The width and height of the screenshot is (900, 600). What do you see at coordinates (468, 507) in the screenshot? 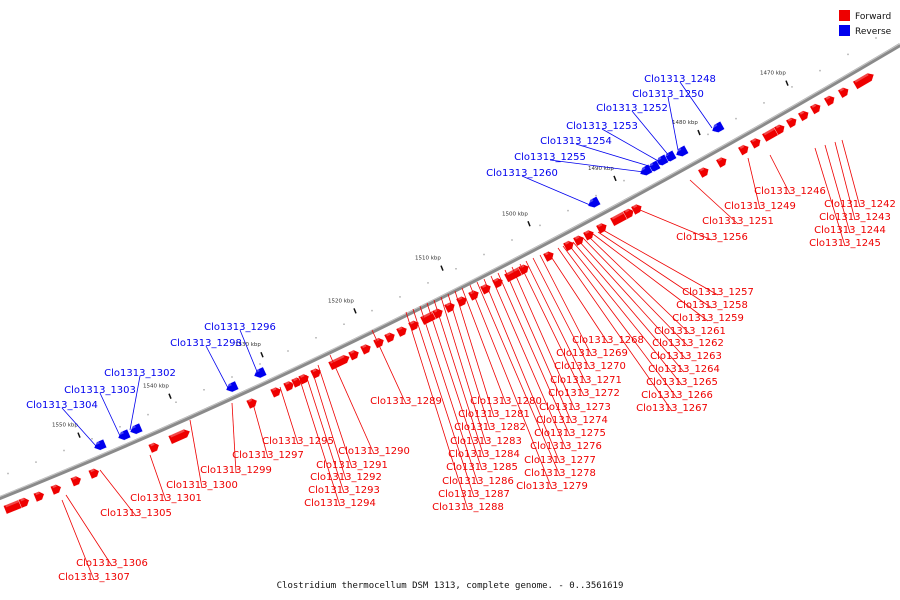
I see `gene-label: Clo1313_1288` at bounding box center [468, 507].